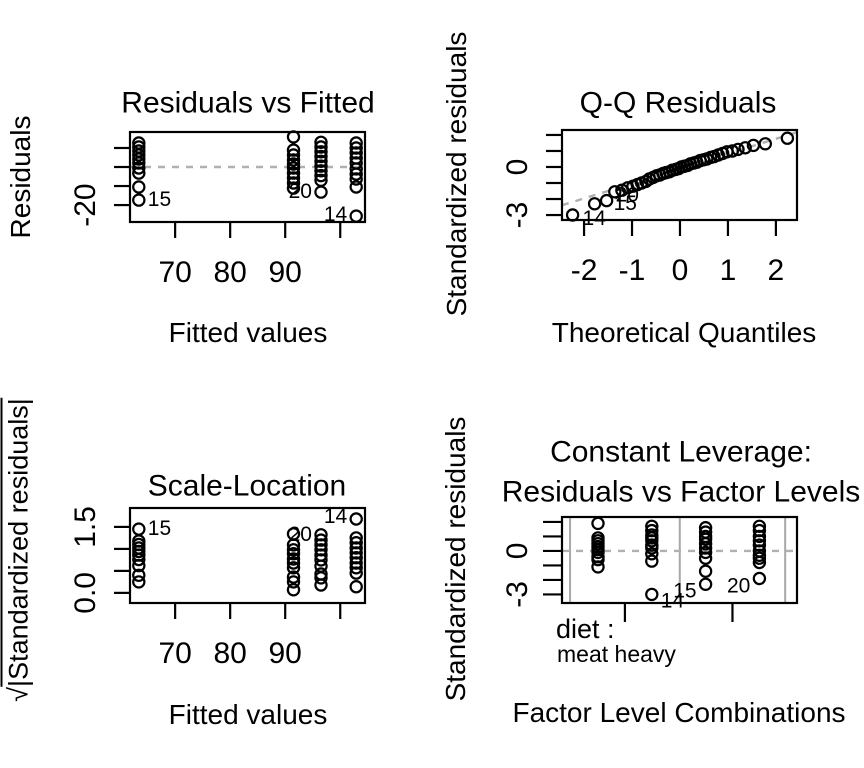 Image resolution: width=864 pixels, height=768 pixels. What do you see at coordinates (585, 629) in the screenshot?
I see `factor-axis-name: diet :` at bounding box center [585, 629].